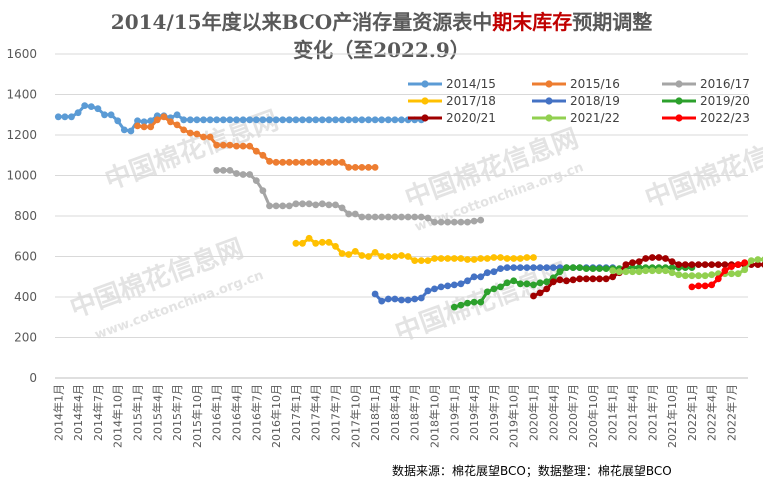  What do you see at coordinates (471, 101) in the screenshot?
I see `legend-label: 2017/18` at bounding box center [471, 101].